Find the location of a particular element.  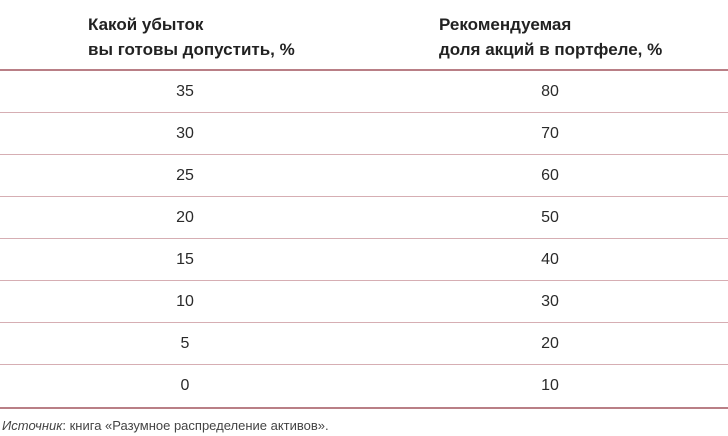

loss-cell: 25 is located at coordinates (185, 175).